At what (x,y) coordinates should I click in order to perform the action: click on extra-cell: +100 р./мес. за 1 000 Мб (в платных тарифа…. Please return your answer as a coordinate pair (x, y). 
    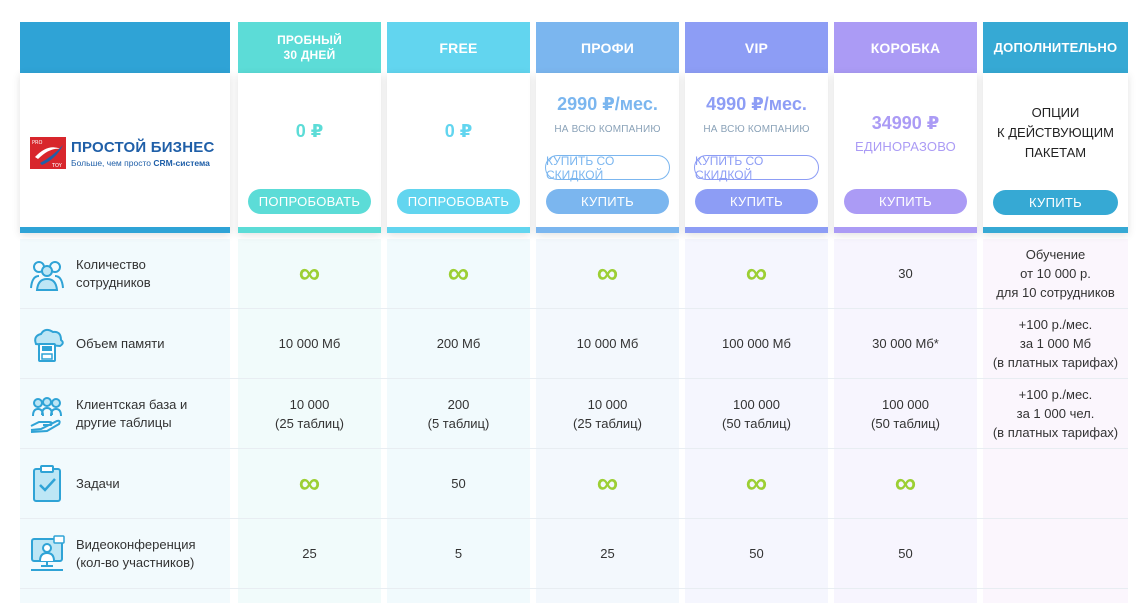
    Looking at the image, I should click on (1055, 343).